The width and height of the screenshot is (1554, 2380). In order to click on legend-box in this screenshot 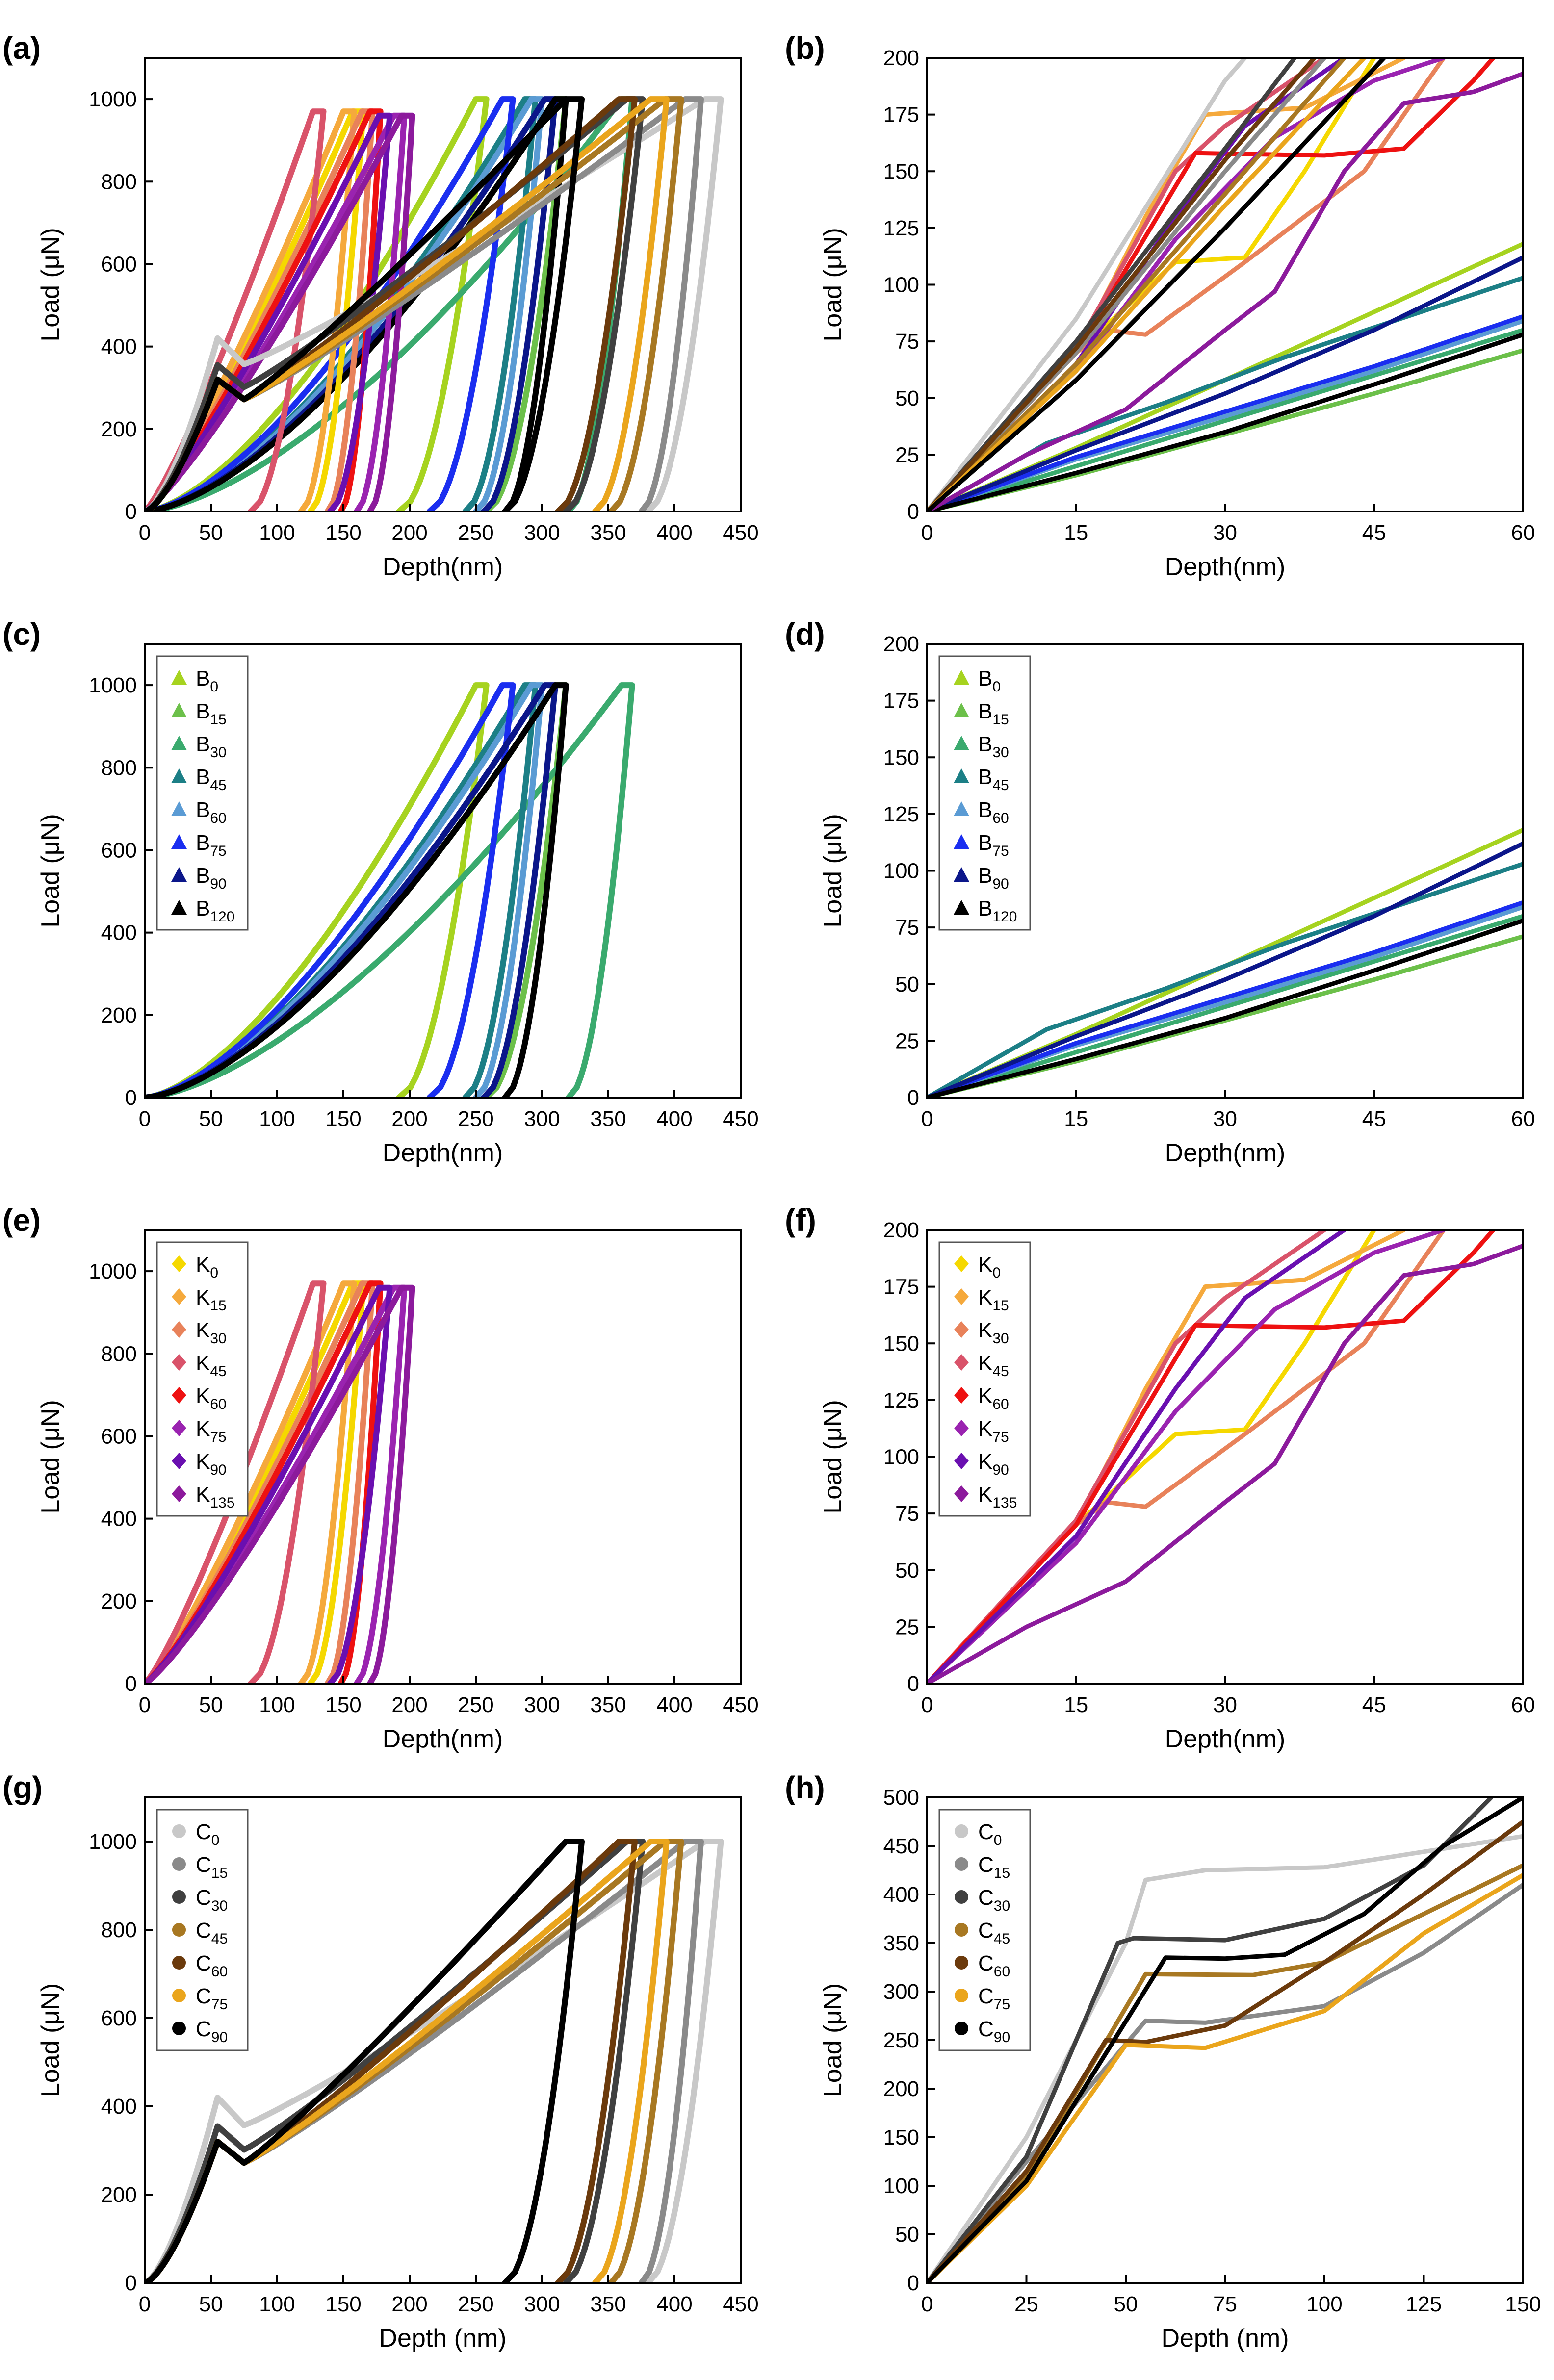, I will do `click(984, 1379)`.